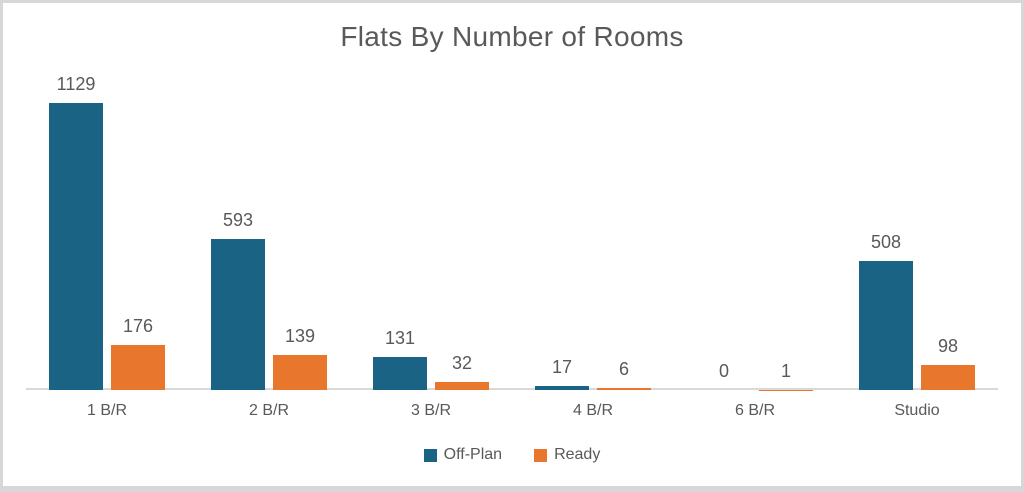 This screenshot has height=492, width=1024. Describe the element at coordinates (592, 410) in the screenshot. I see `category-label-4-b-r: 4 B/R` at that location.